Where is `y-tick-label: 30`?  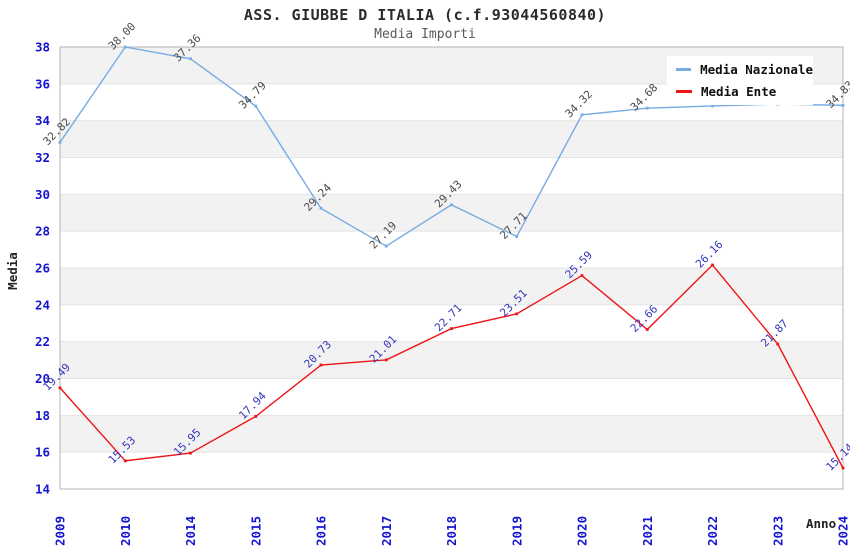 y-tick-label: 30 is located at coordinates (42, 194).